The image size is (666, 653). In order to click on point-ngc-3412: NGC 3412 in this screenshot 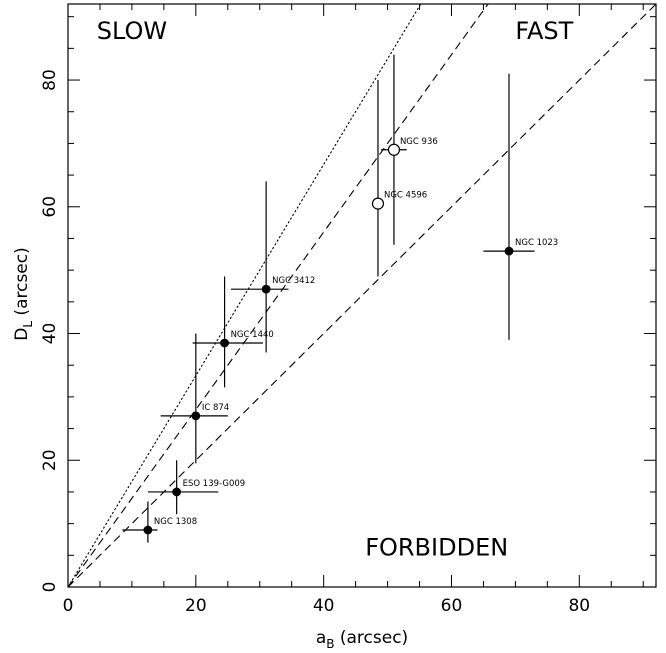, I will do `click(272, 267)`.